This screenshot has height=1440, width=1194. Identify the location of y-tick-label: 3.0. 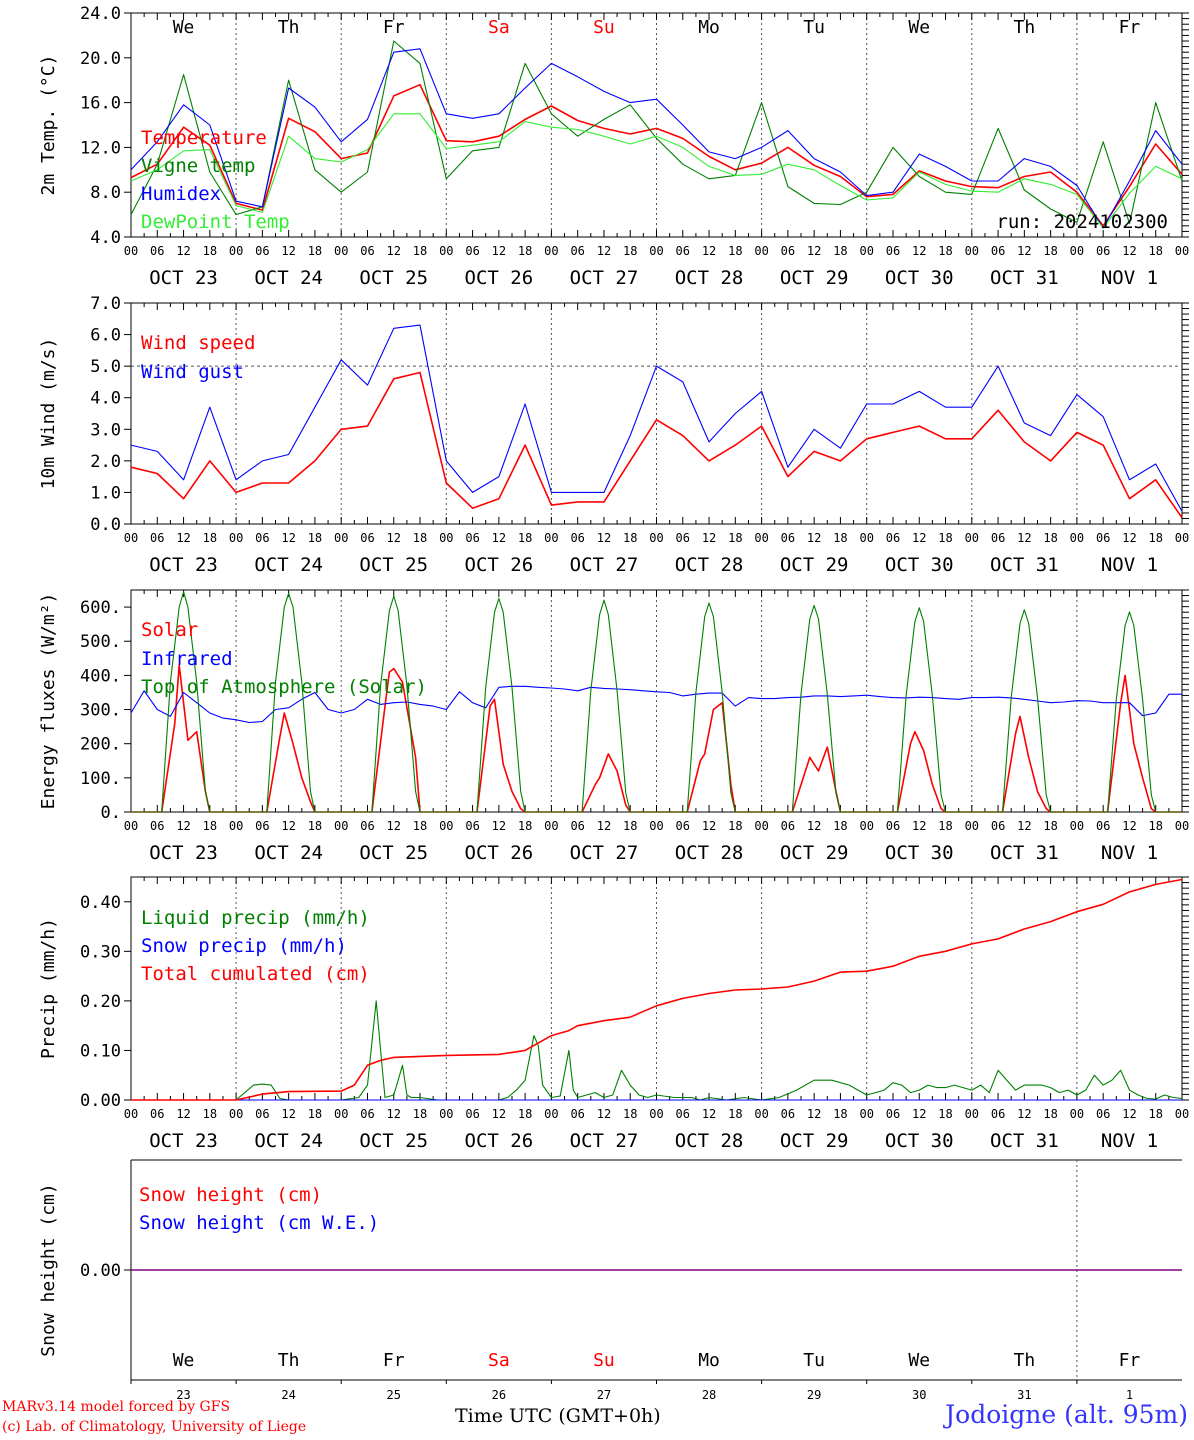
(105, 430).